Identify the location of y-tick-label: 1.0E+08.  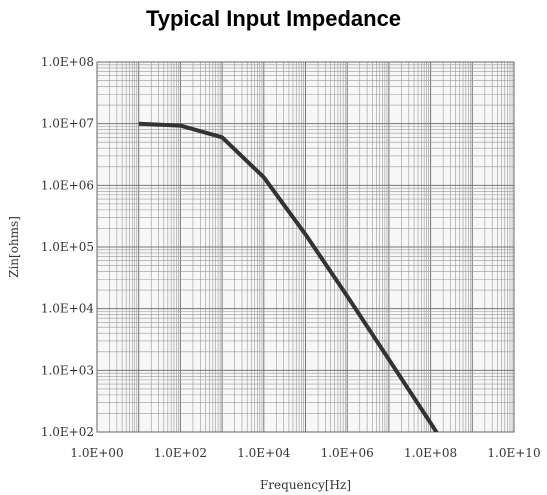
(67, 62).